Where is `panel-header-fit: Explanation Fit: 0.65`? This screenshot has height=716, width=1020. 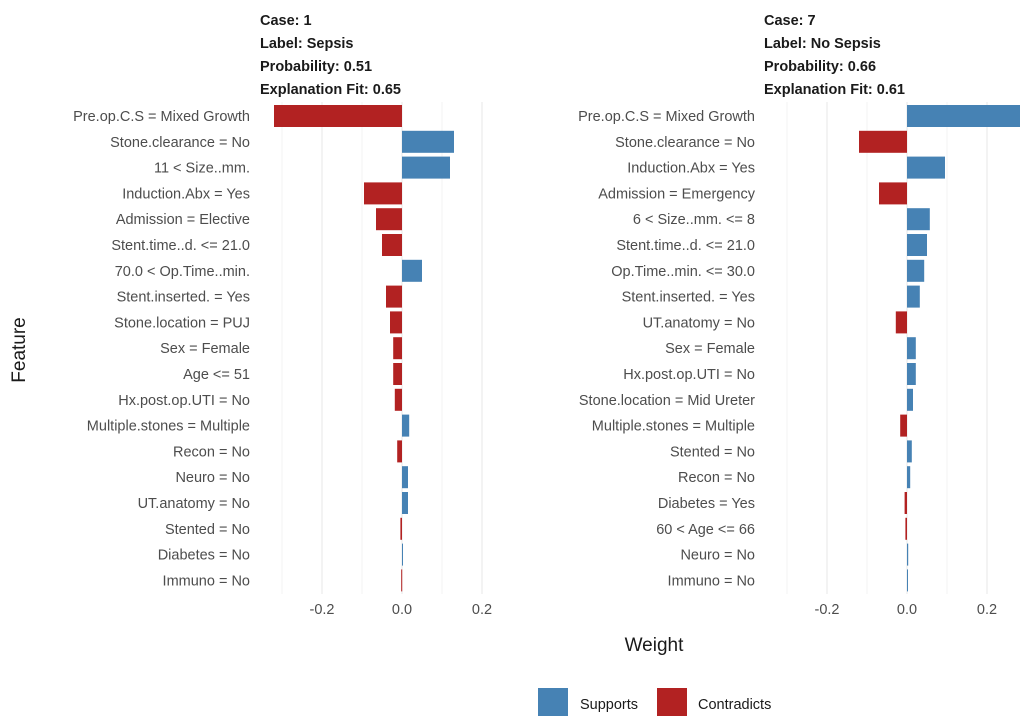 panel-header-fit: Explanation Fit: 0.65 is located at coordinates (330, 90).